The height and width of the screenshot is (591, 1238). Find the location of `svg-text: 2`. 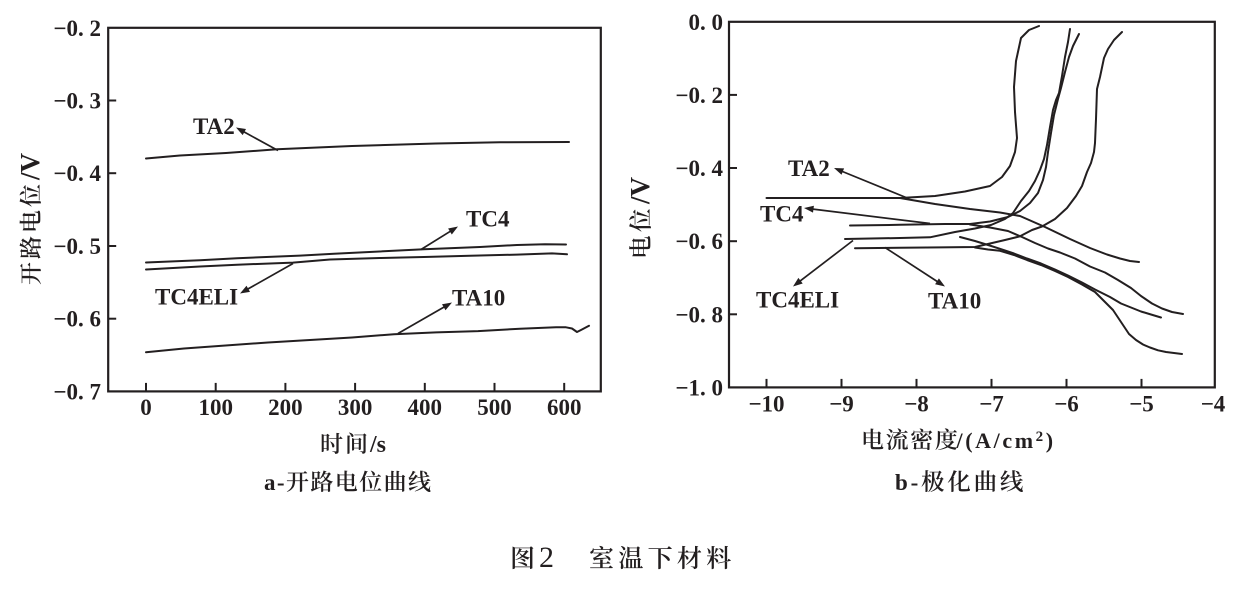

svg-text: 2 is located at coordinates (546, 557).